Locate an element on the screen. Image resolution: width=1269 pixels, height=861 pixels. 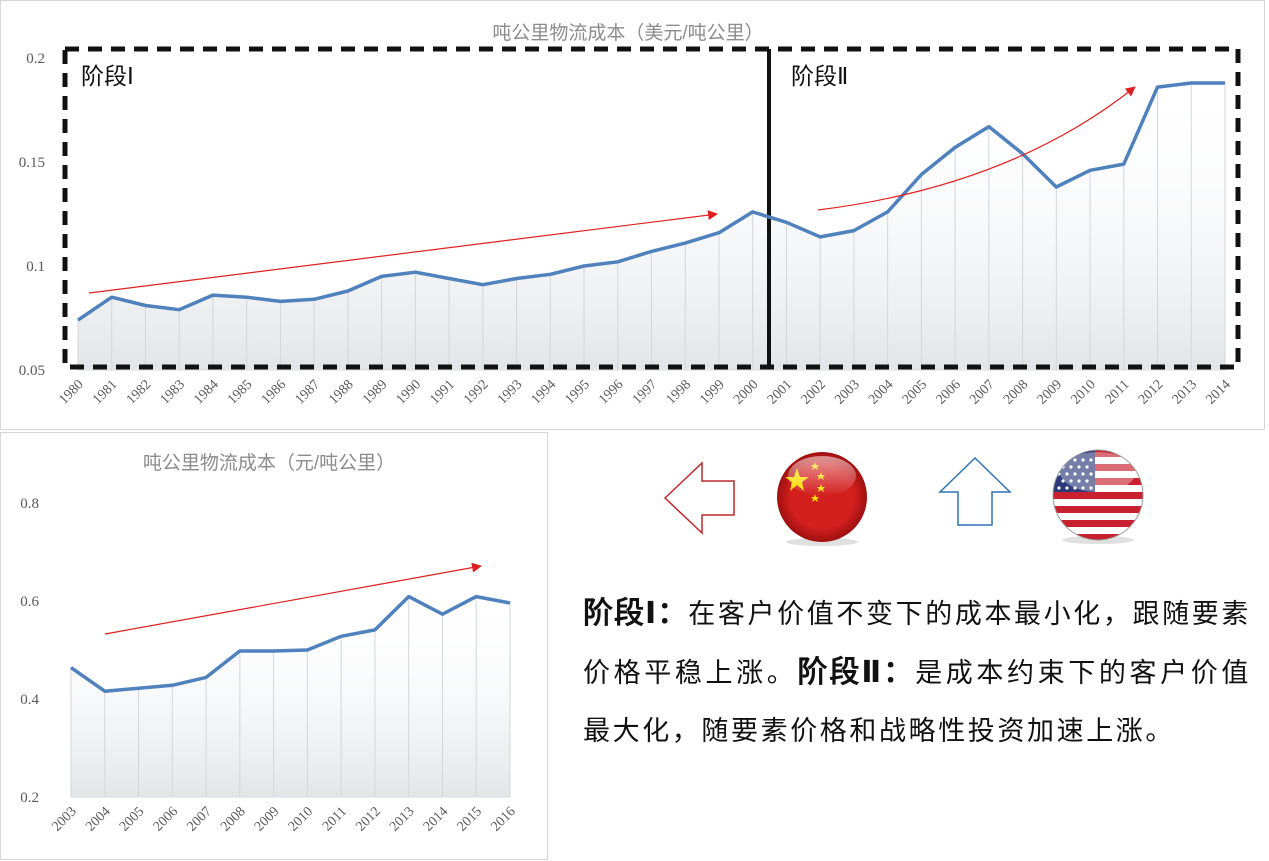
us-x-tick-label: 2014 is located at coordinates (1218, 392).